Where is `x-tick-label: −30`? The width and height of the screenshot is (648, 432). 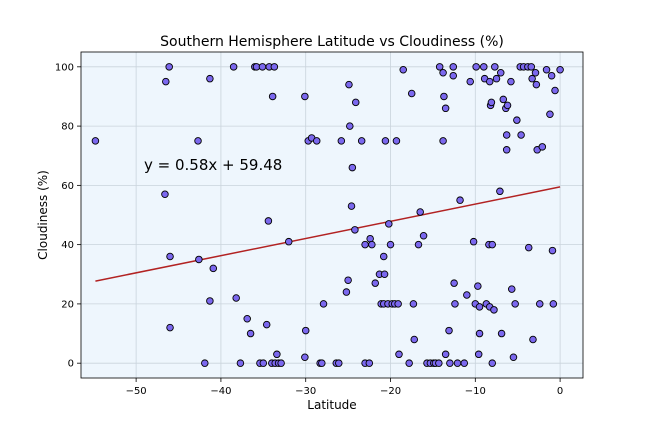 x-tick-label: −30 is located at coordinates (305, 391).